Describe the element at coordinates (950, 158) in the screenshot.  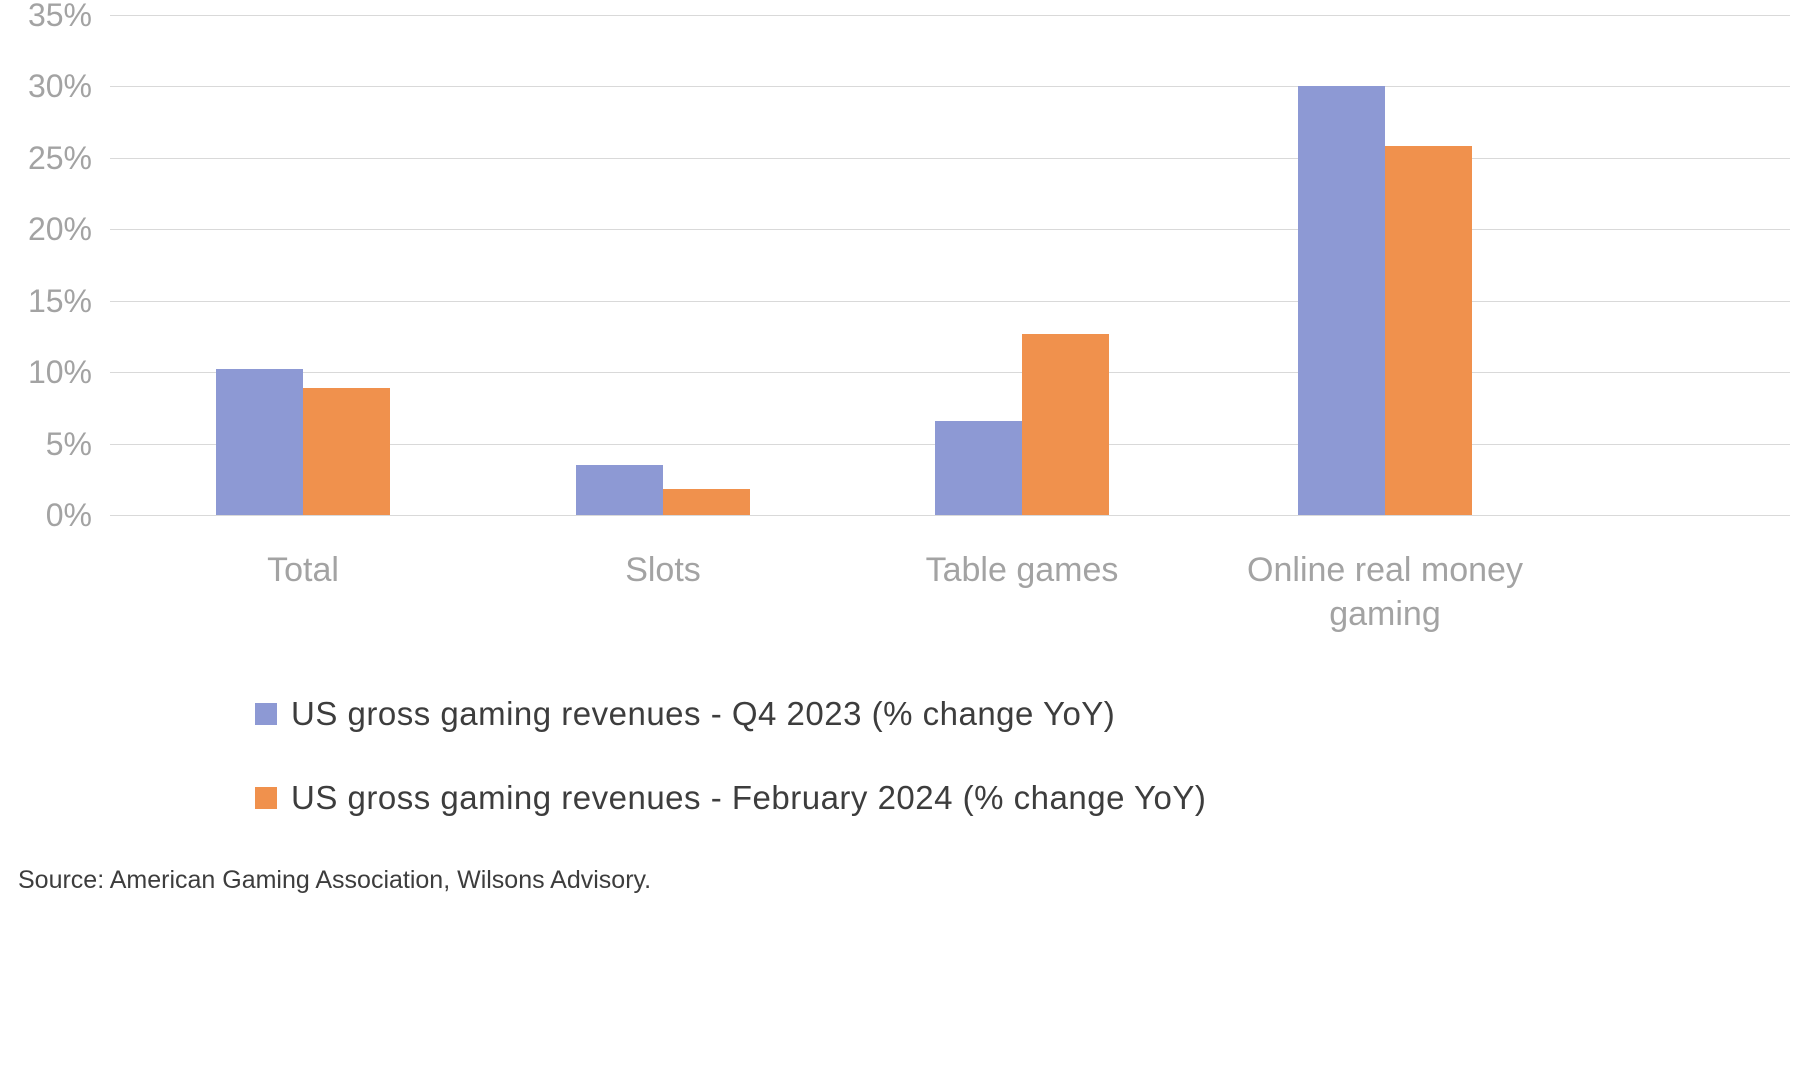
I see `gridline-25%` at that location.